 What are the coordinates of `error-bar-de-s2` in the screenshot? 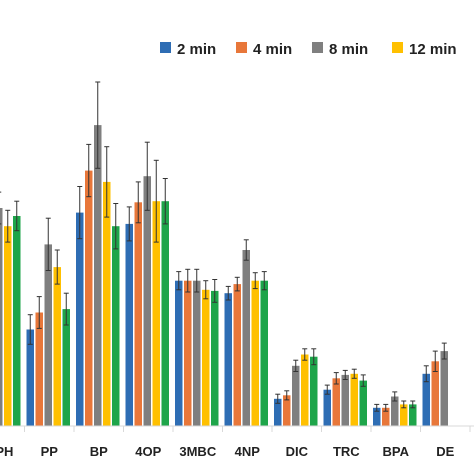 It's located at (444, 351).